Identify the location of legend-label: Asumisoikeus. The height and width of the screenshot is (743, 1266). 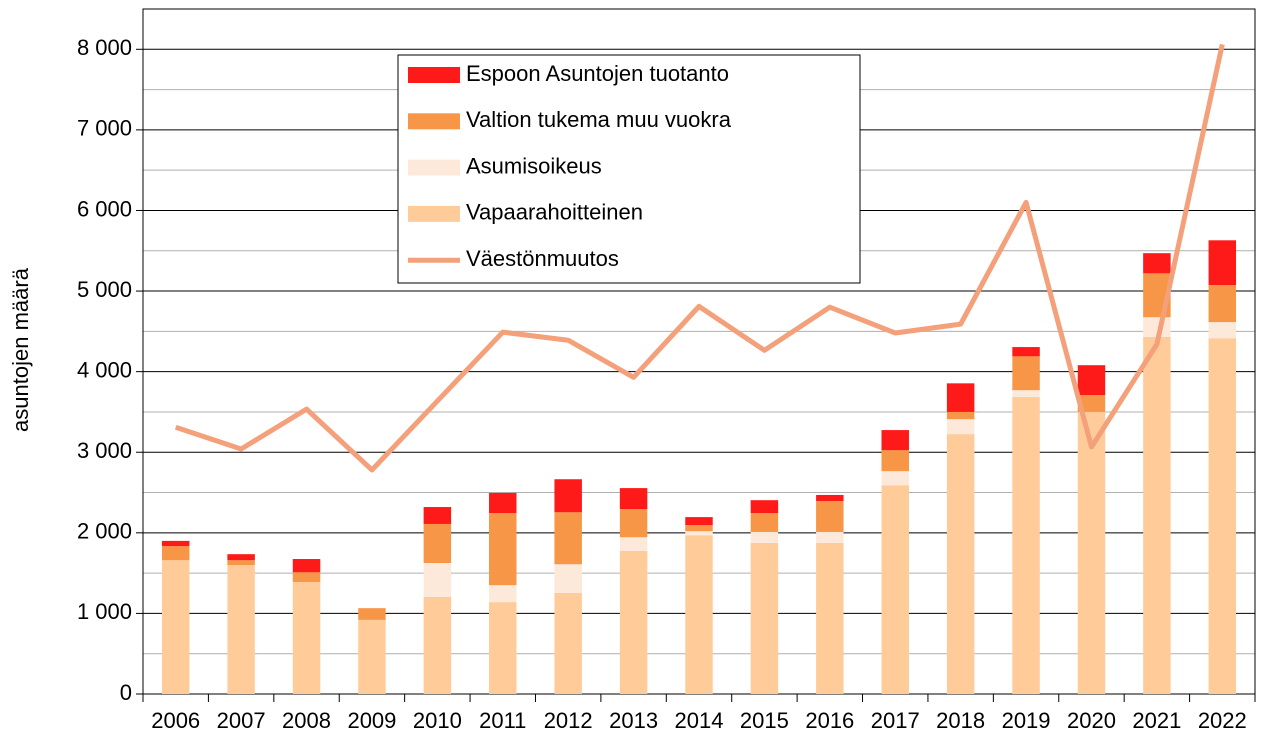
(534, 165).